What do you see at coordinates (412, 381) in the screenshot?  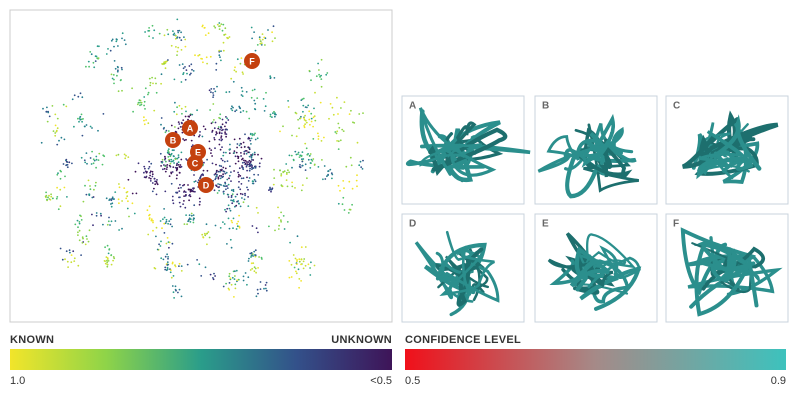 I see `confidence-min-label: 0.5` at bounding box center [412, 381].